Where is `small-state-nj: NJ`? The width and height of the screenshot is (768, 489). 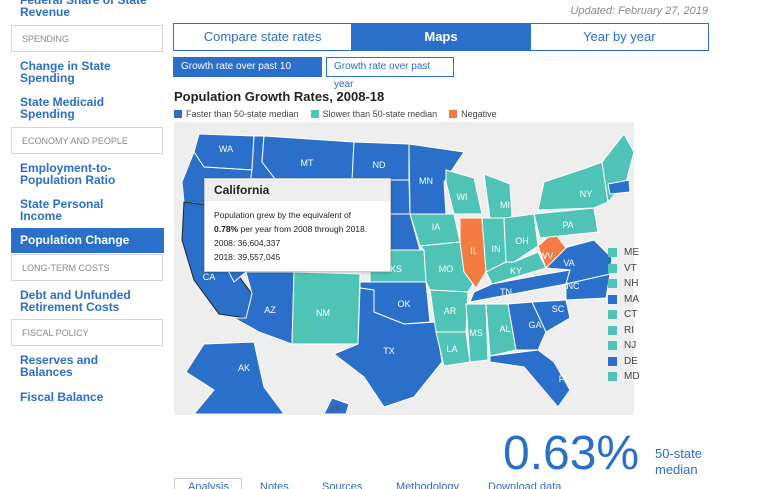
small-state-nj: NJ is located at coordinates (624, 346).